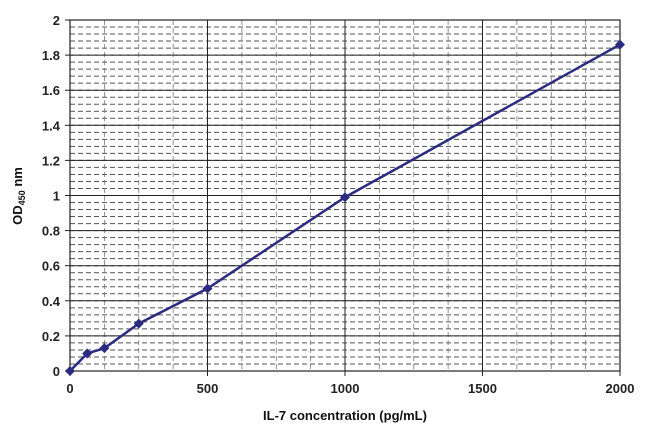 The image size is (650, 438). I want to click on y-tick-label: 1.8, so click(51, 55).